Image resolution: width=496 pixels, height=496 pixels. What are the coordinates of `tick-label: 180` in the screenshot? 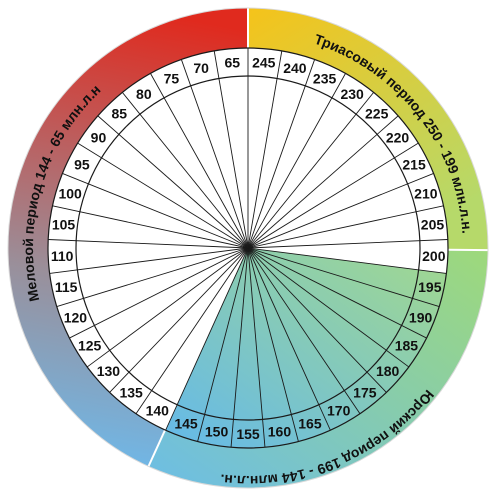 It's located at (388, 371).